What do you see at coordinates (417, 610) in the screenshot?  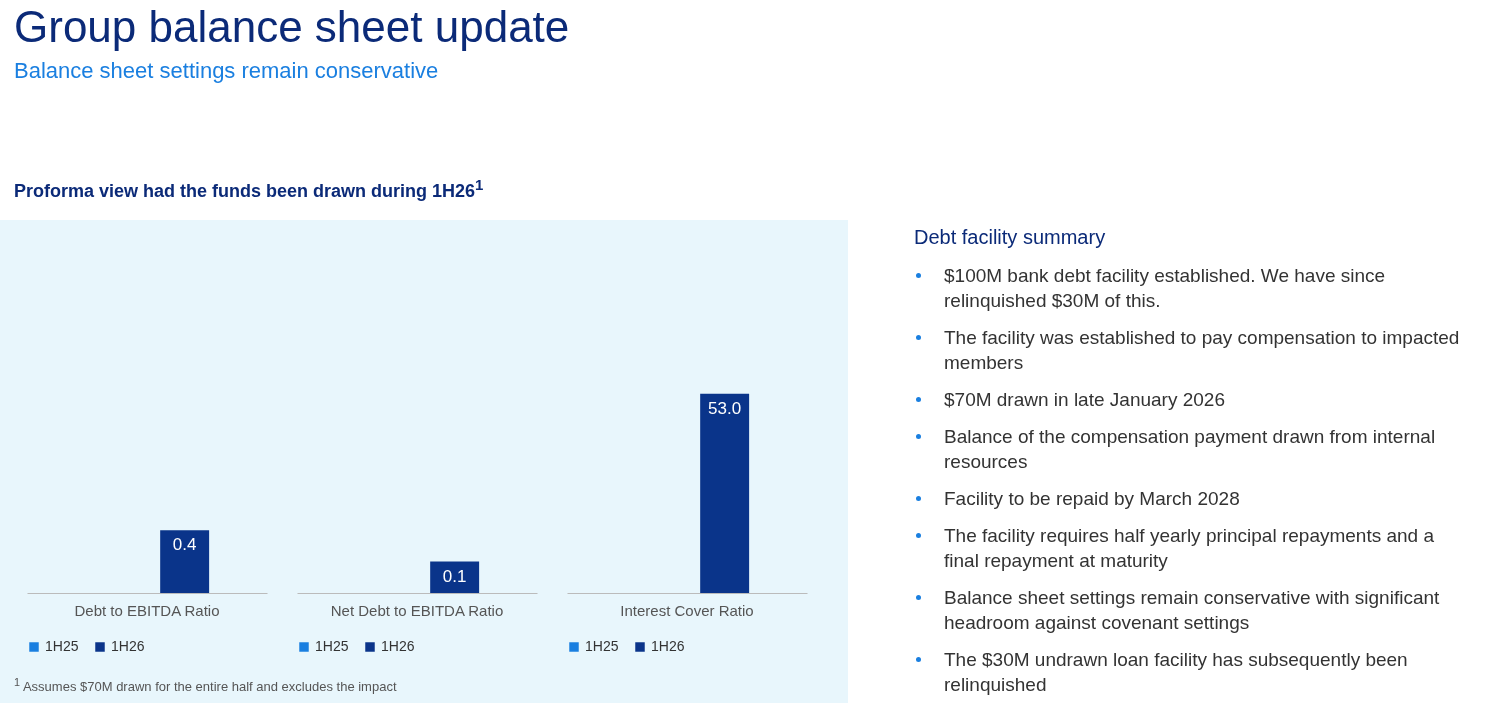 I see `x-tick-label: Net Debt to EBITDA Ratio` at bounding box center [417, 610].